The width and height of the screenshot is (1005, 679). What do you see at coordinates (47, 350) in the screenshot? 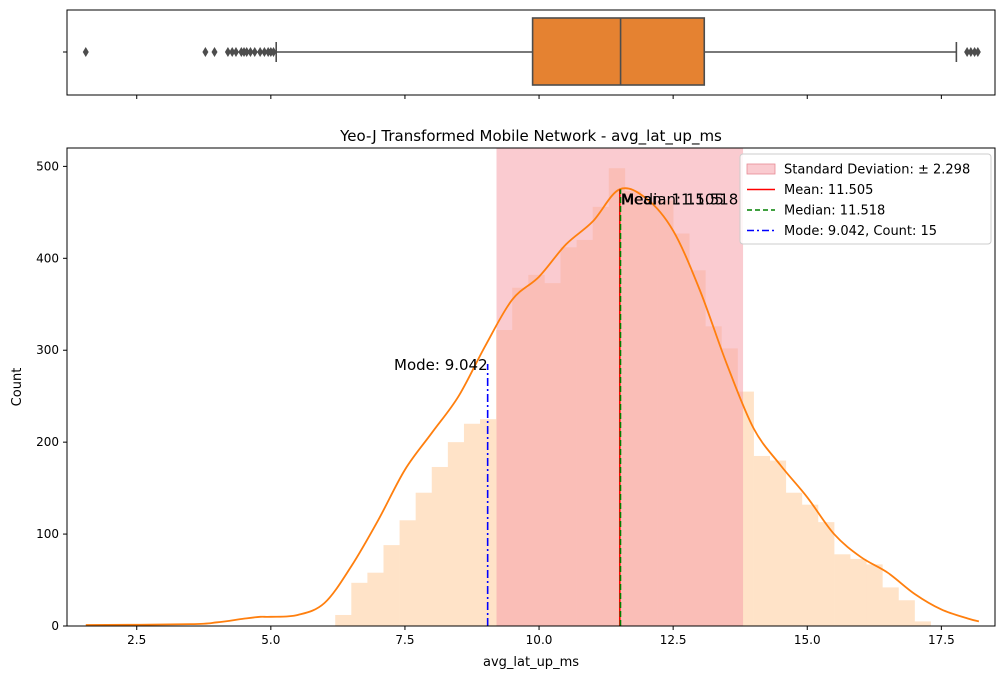
I see `y-tick-label: 300` at bounding box center [47, 350].